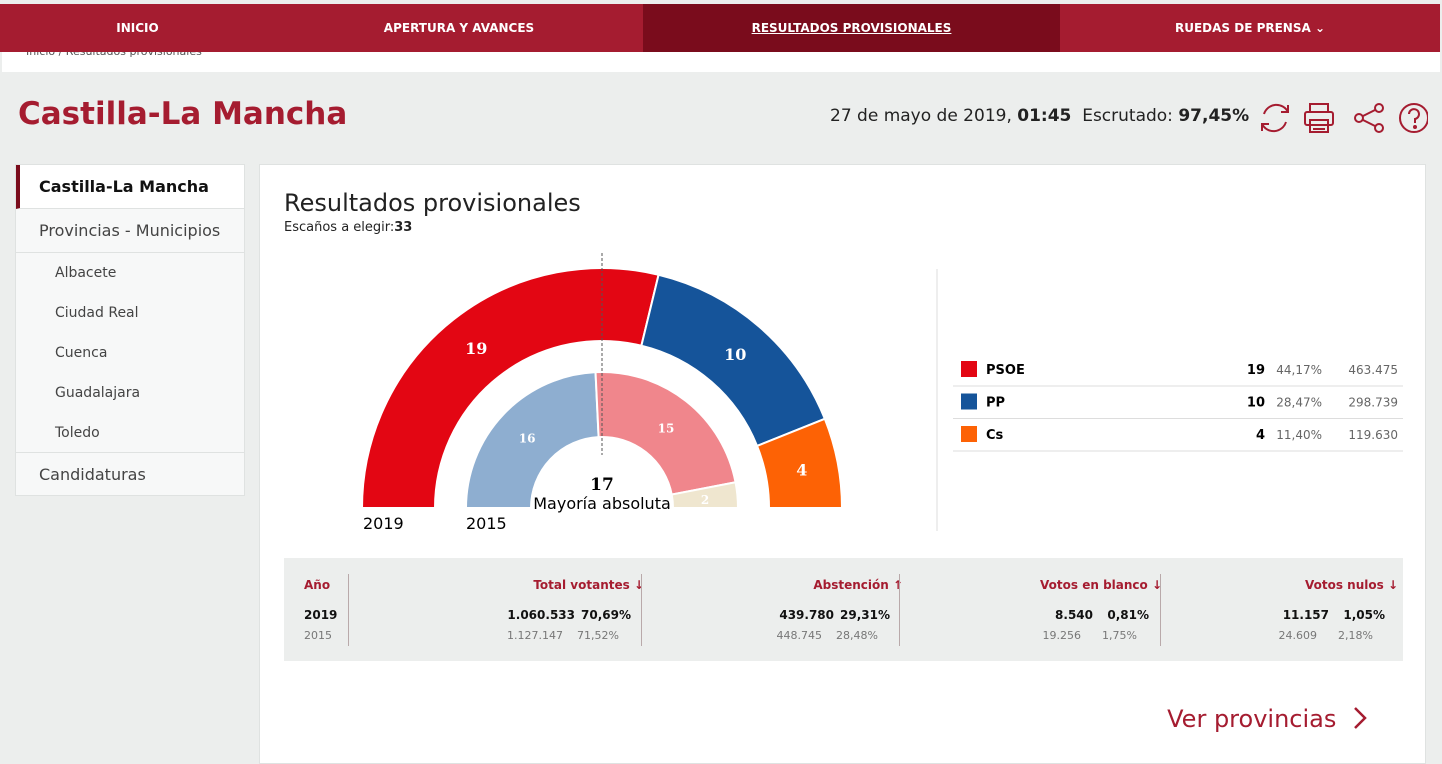 This screenshot has width=1442, height=764. Describe the element at coordinates (130, 433) in the screenshot. I see `province-item: Toledo` at that location.